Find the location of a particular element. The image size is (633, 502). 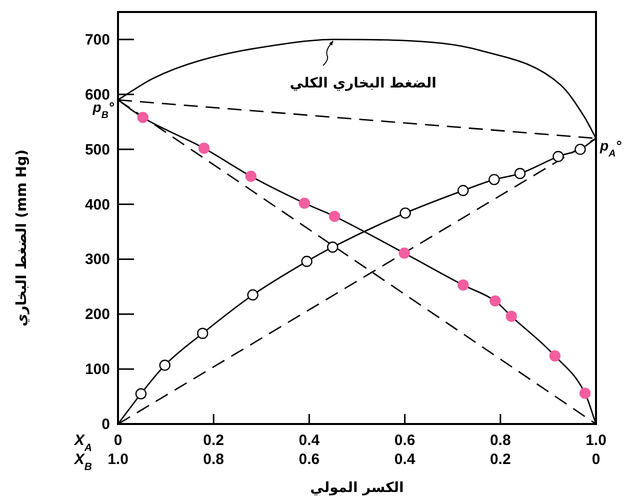

x-tick-label: 0.4 is located at coordinates (309, 440).